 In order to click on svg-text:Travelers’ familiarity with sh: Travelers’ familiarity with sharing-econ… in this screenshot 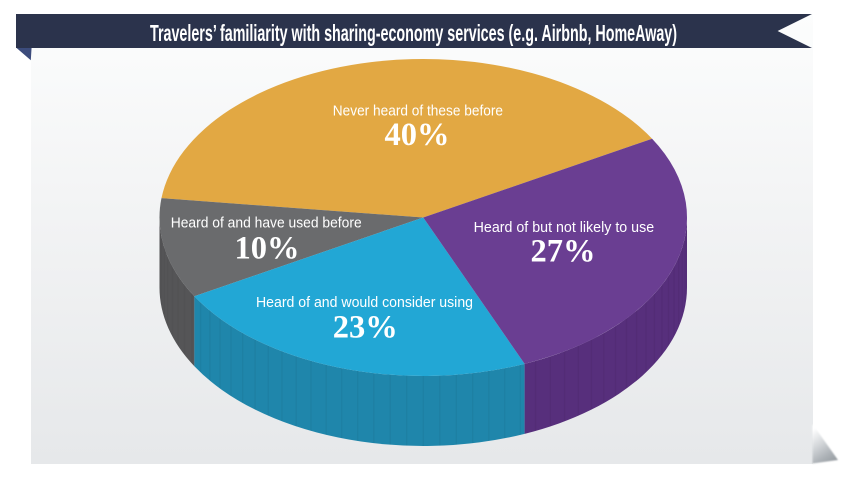, I will do `click(413, 33)`.